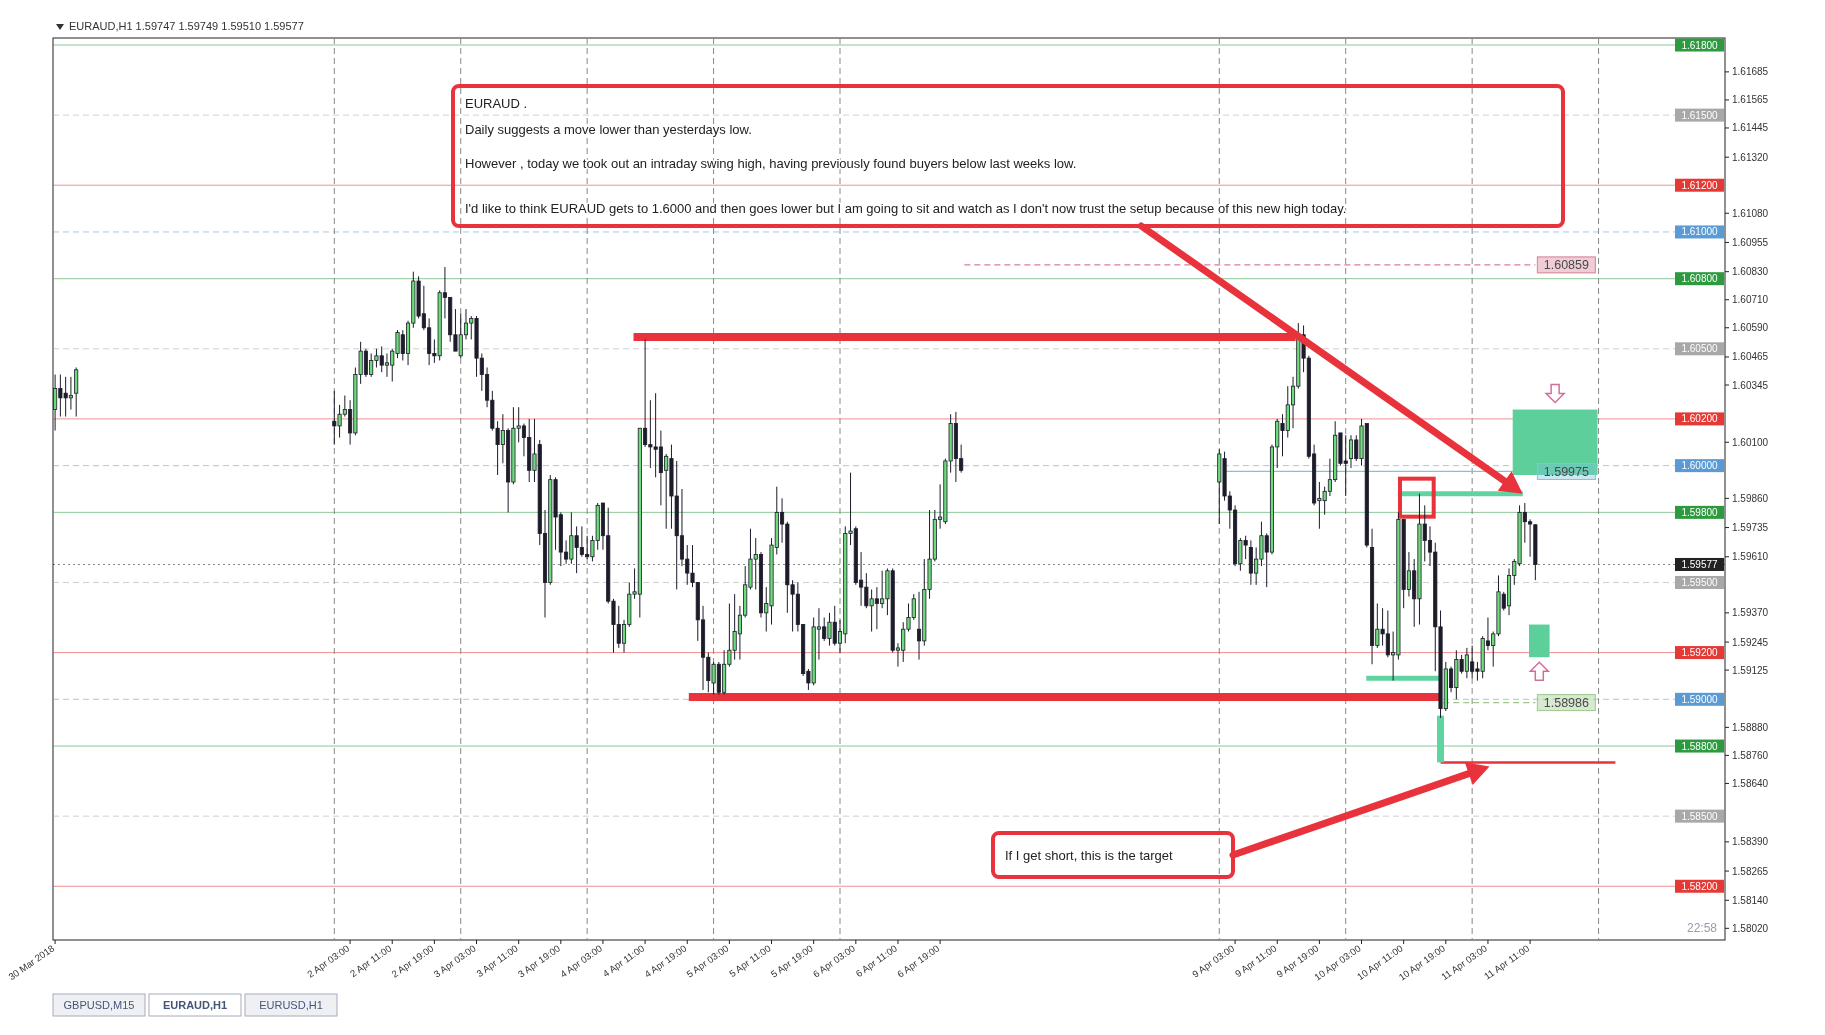  What do you see at coordinates (1750, 357) in the screenshot?
I see `y-tick-label: 1.60465` at bounding box center [1750, 357].